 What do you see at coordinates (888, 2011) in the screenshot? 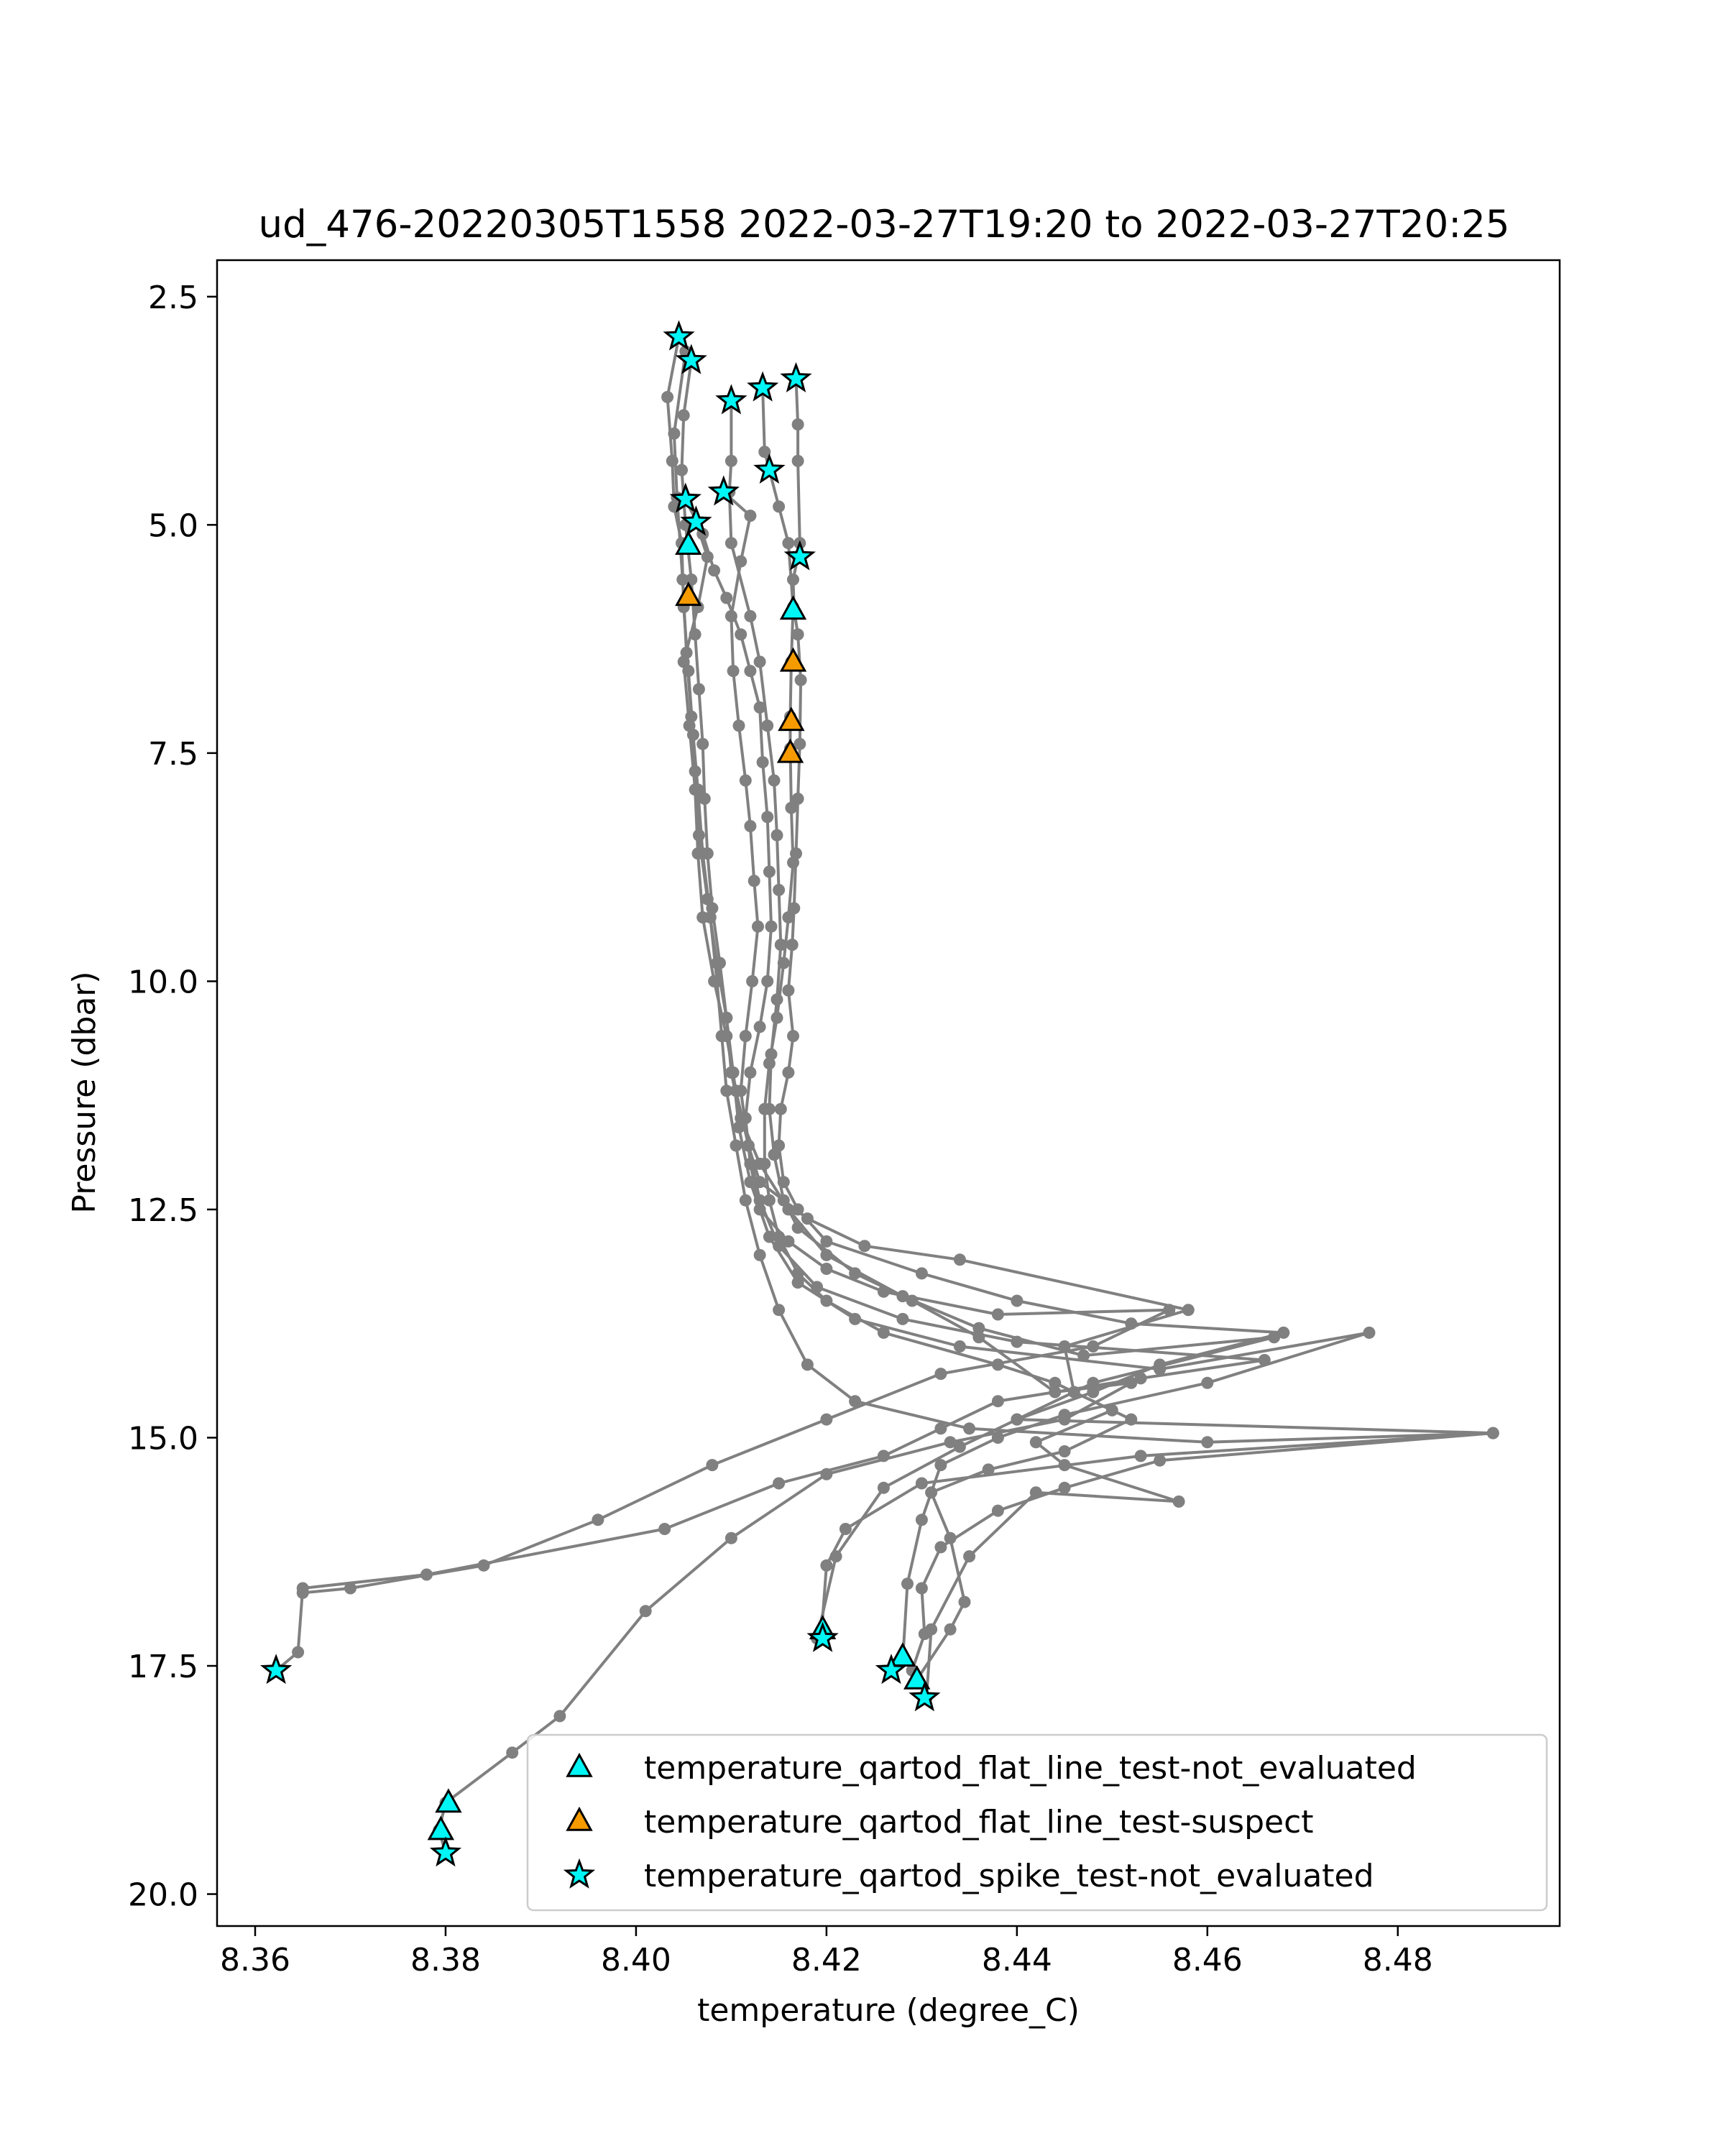
I see `x-axis-label: temperature (degree_C)` at bounding box center [888, 2011].